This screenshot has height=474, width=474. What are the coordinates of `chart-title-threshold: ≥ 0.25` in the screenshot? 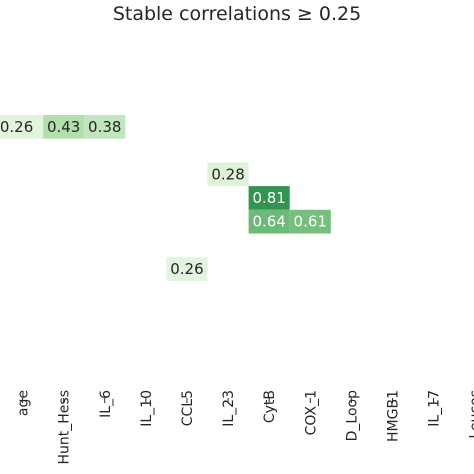 It's located at (329, 14).